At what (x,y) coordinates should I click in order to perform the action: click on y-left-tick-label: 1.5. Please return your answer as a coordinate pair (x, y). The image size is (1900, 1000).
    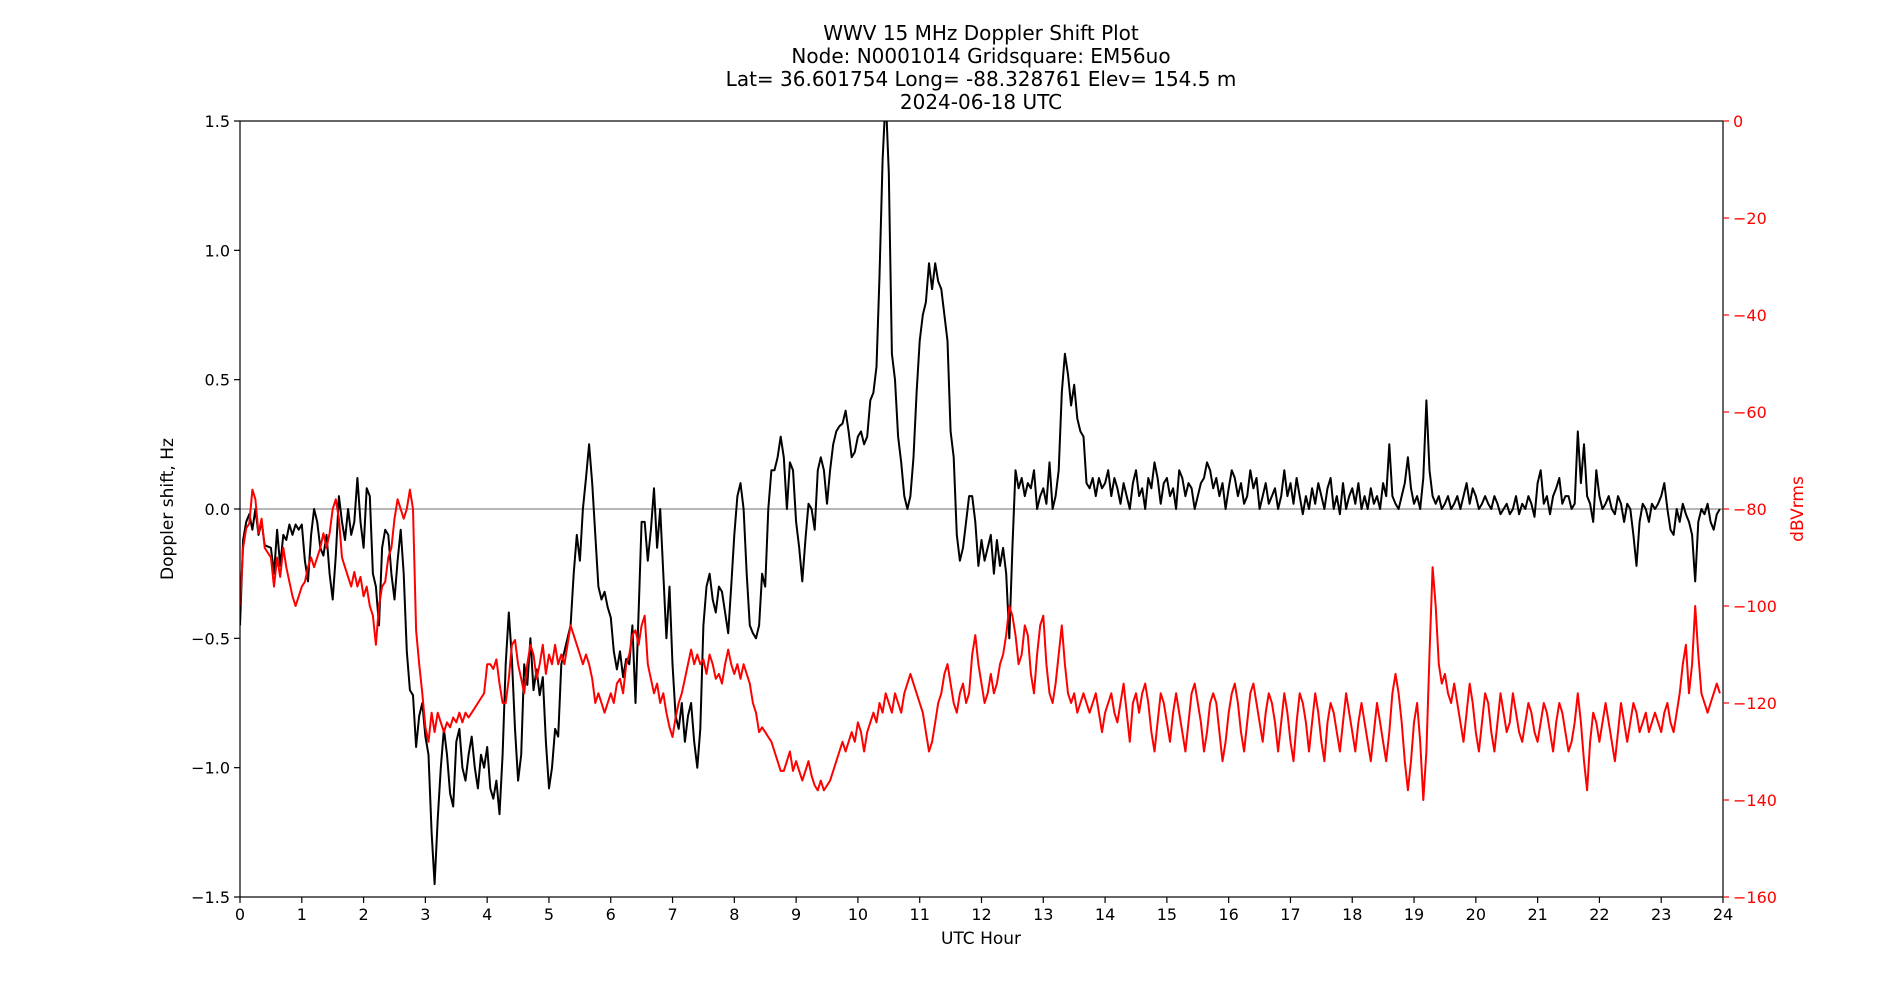
    Looking at the image, I should click on (217, 121).